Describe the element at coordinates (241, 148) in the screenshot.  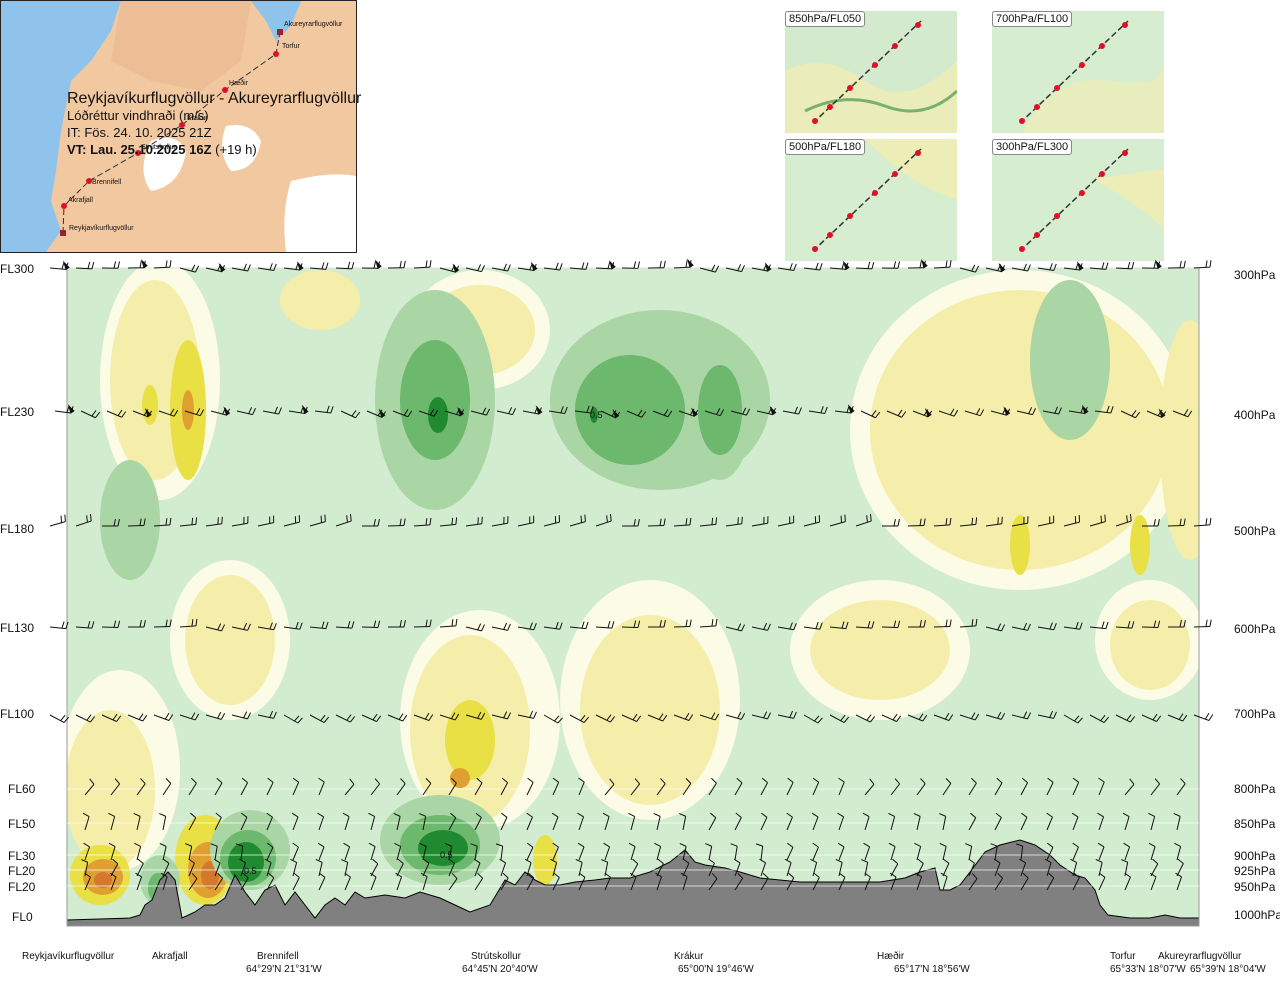
I see `glacier-hofsjokull` at that location.